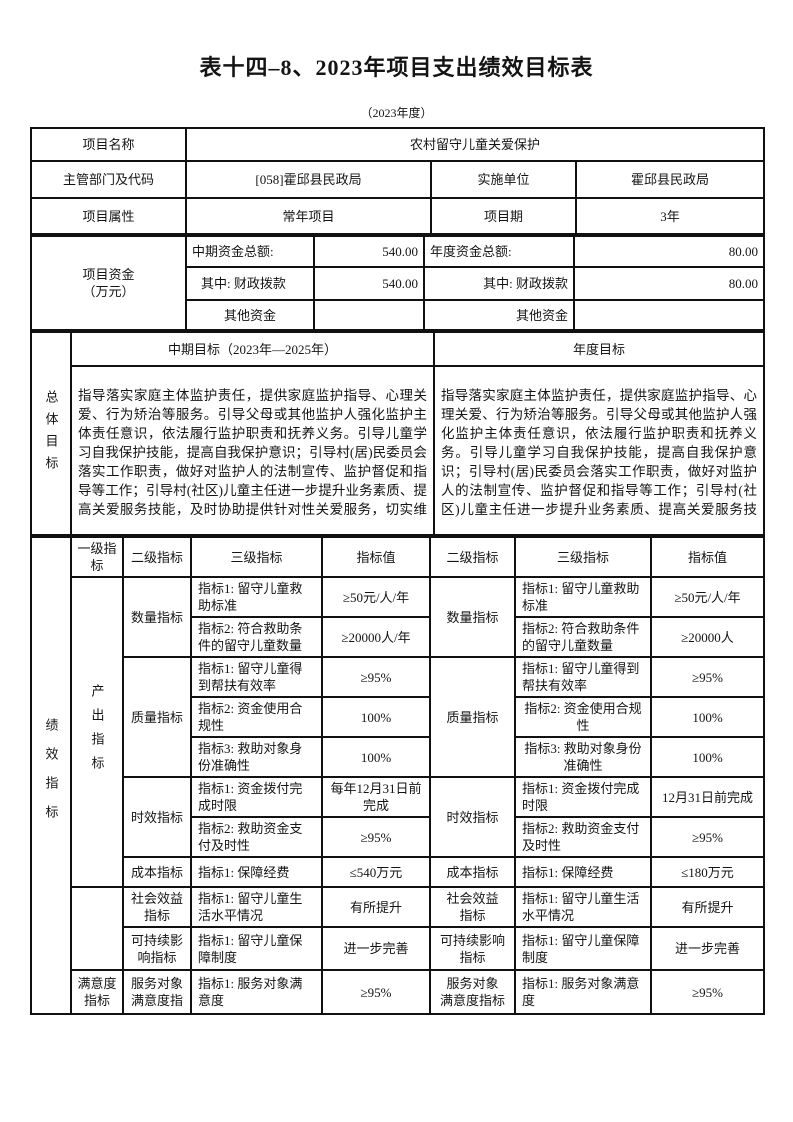 Image resolution: width=793 pixels, height=1122 pixels. I want to click on impl-unit-label: 实施单位, so click(503, 179).